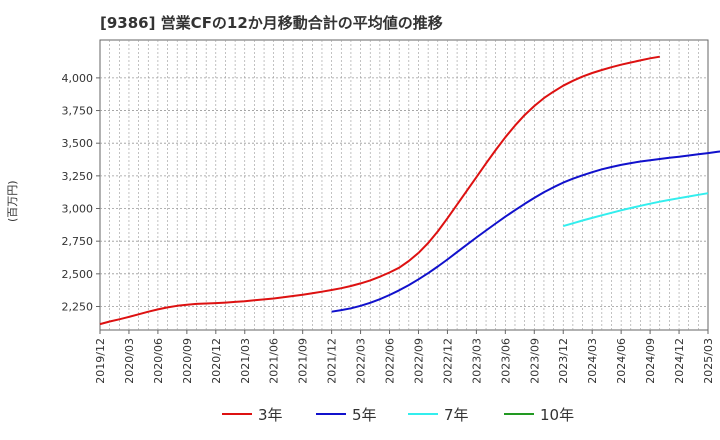  Describe the element at coordinates (361, 361) in the screenshot. I see `x-tick-label: 2022/03` at that location.